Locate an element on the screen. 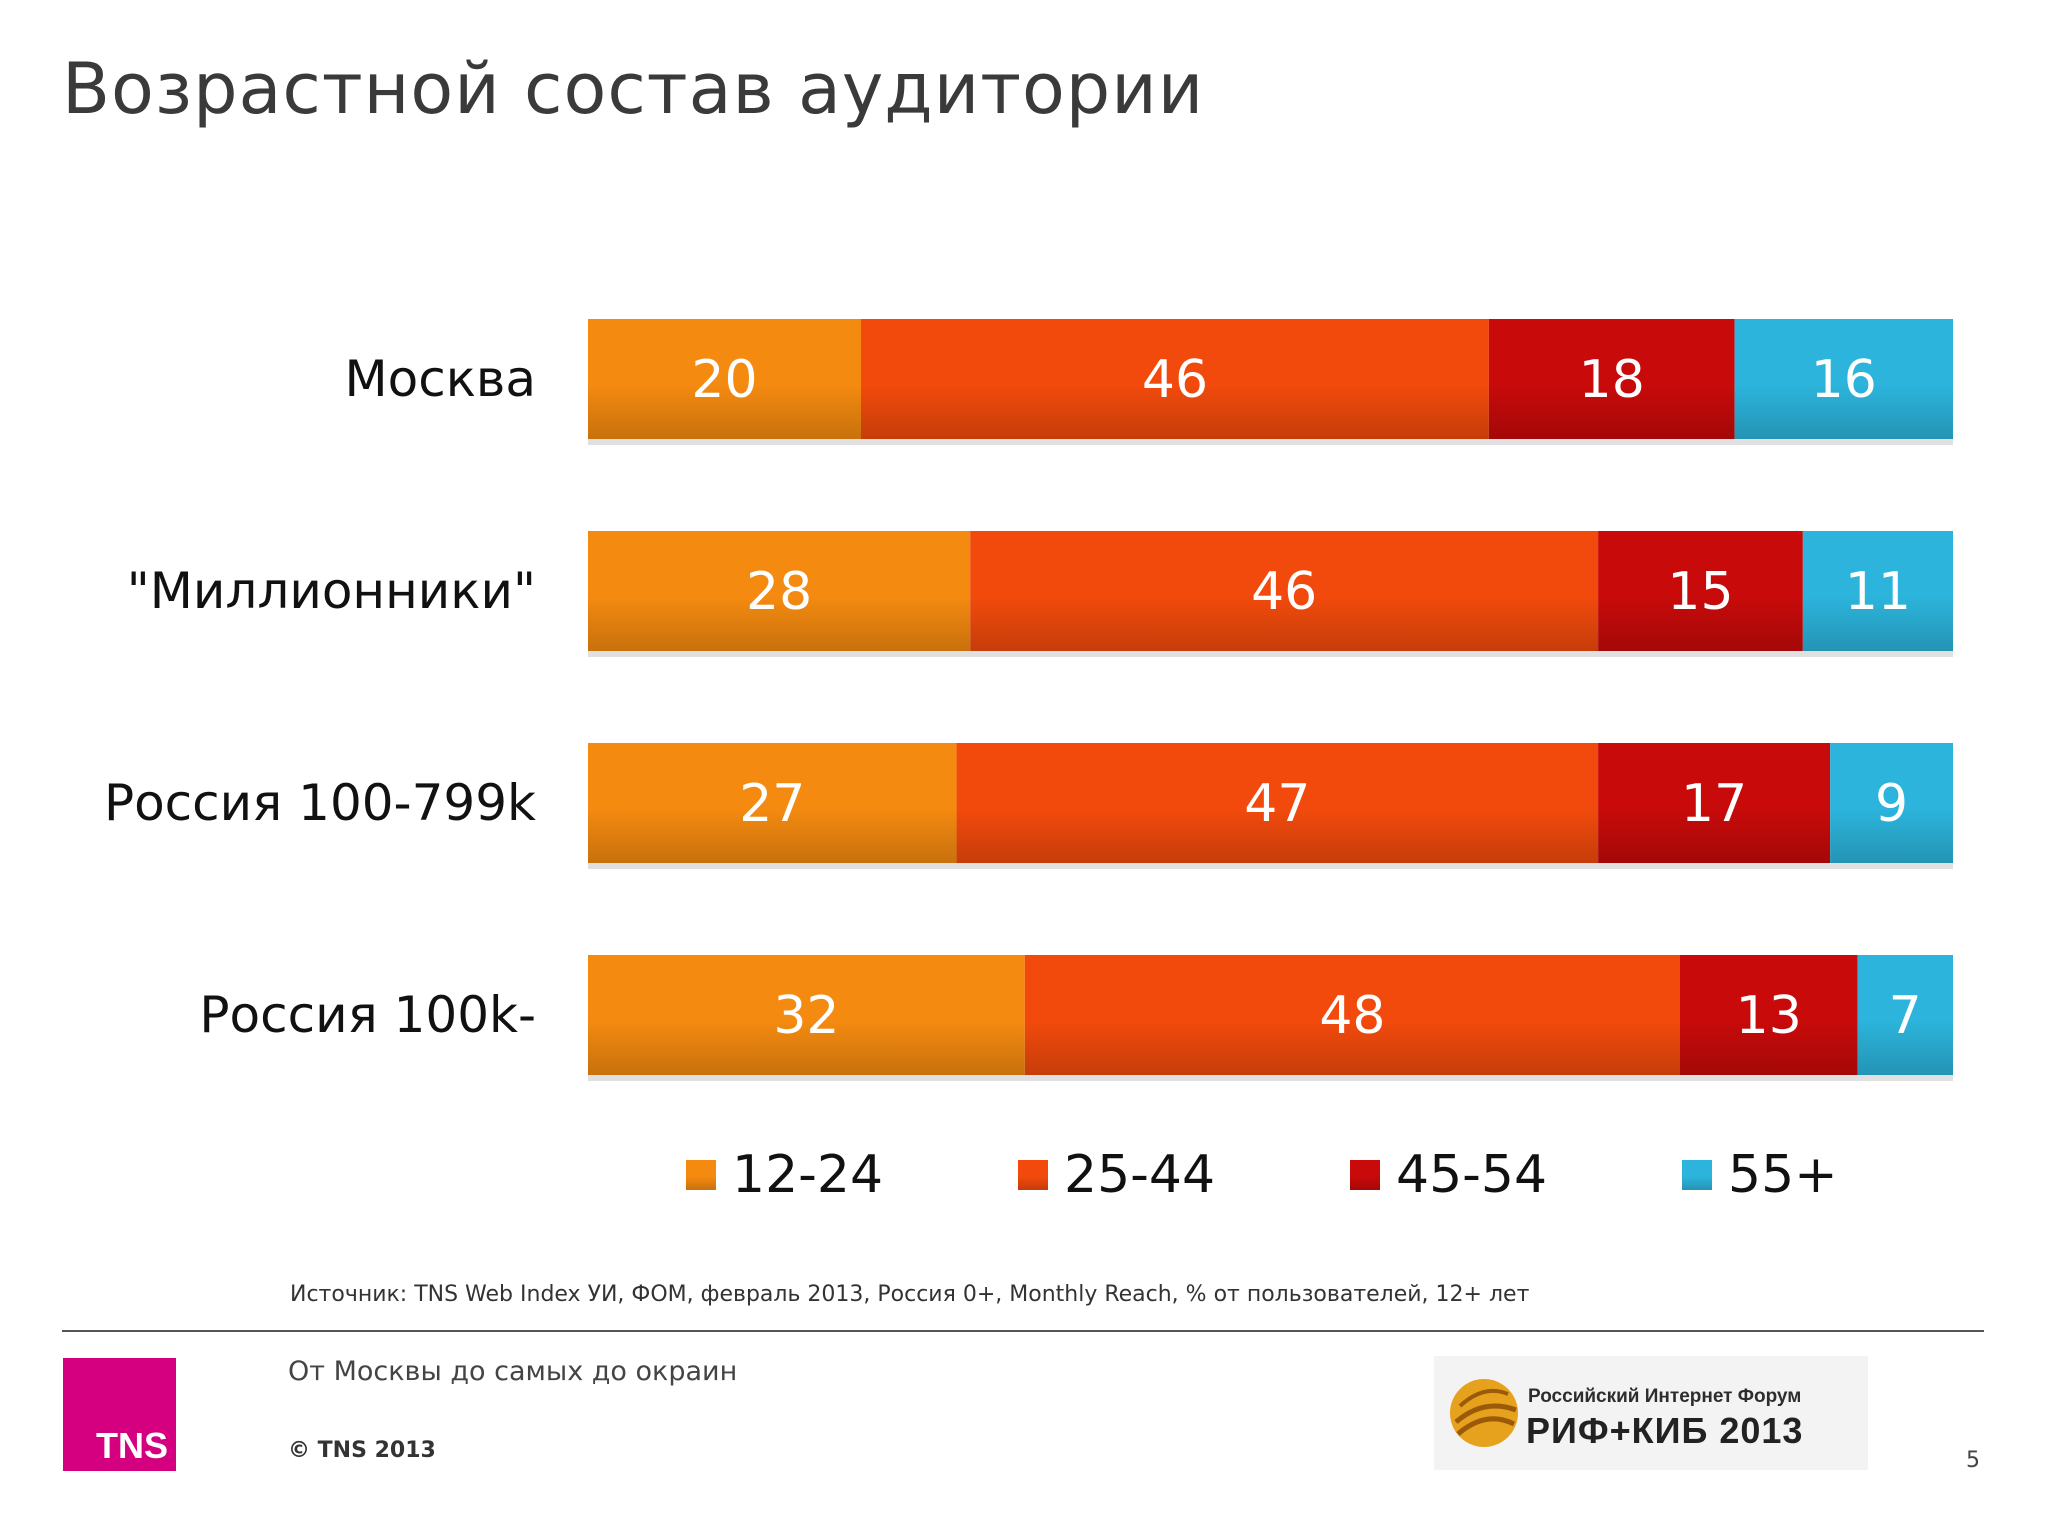 This screenshot has width=2048, height=1536. data-label: 11 is located at coordinates (1878, 592).